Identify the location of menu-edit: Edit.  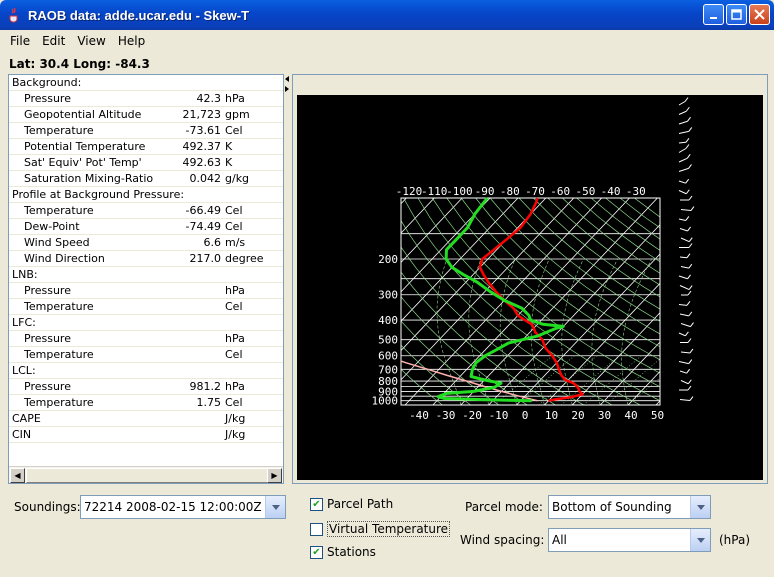
(54, 41).